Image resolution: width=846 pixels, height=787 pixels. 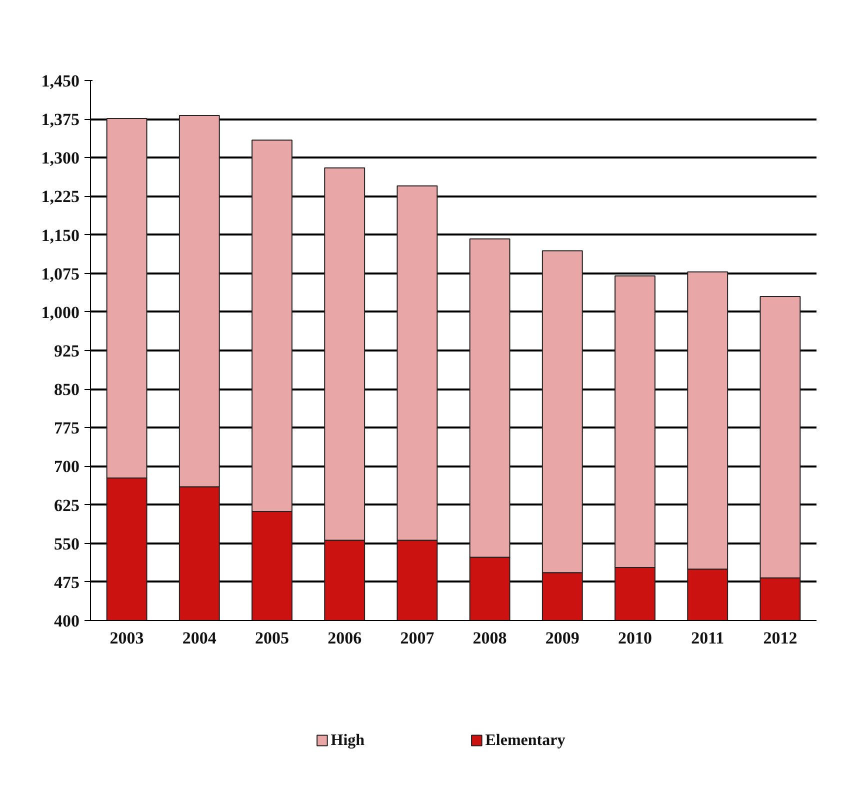 I want to click on x-tick-label: 2012, so click(x=780, y=638).